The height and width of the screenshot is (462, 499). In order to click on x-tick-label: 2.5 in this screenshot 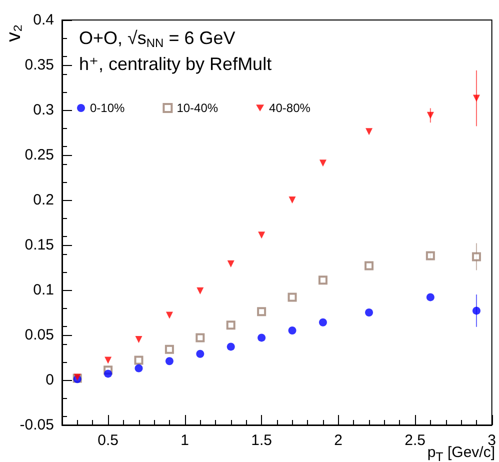, I will do `click(415, 440)`.